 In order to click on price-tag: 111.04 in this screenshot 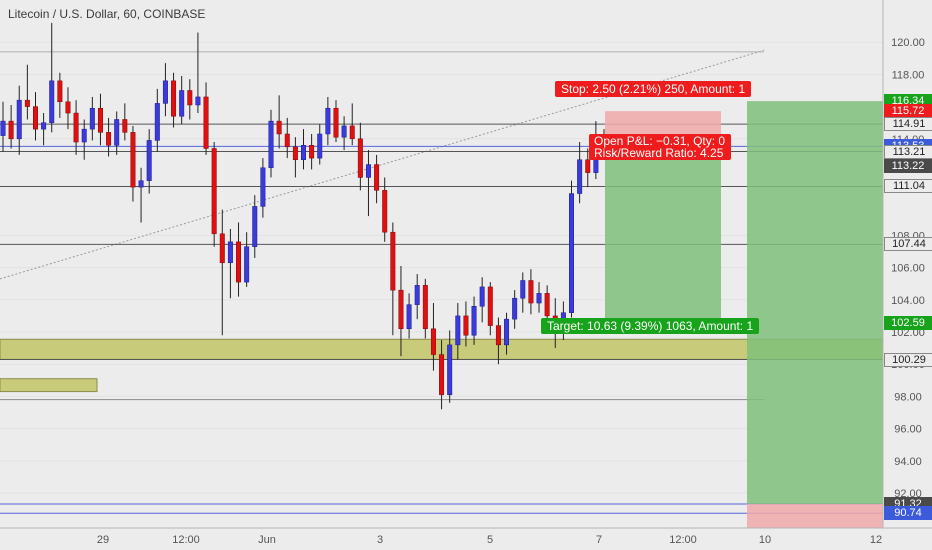, I will do `click(908, 186)`.